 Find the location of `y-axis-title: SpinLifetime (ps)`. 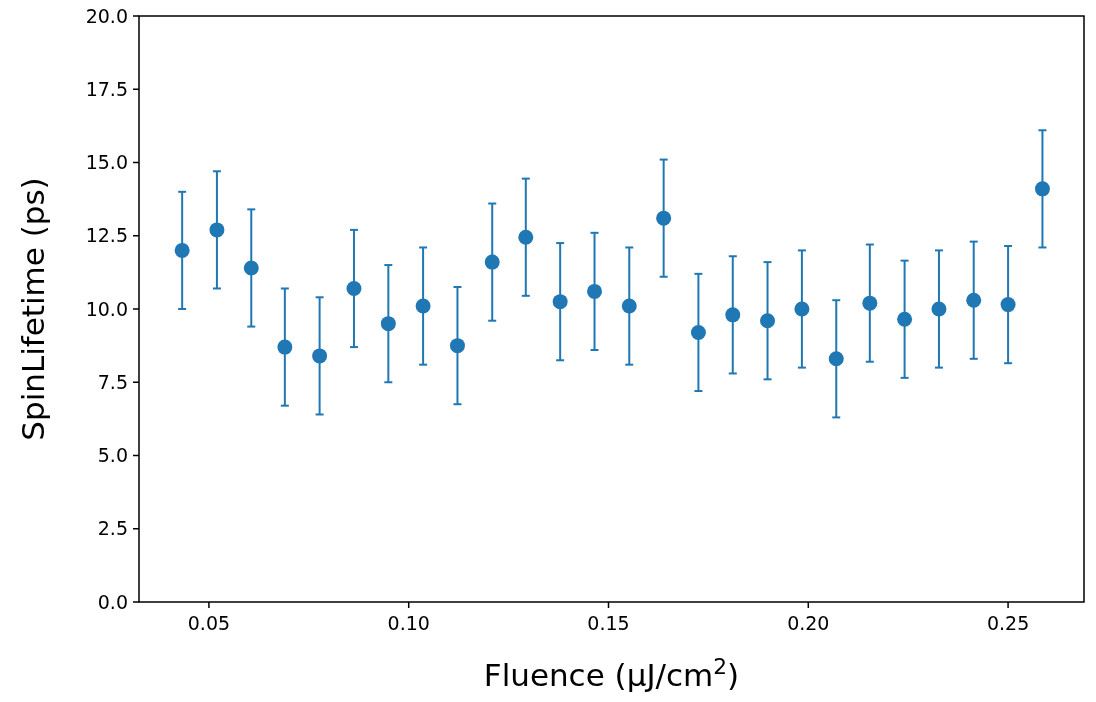

y-axis-title: SpinLifetime (ps) is located at coordinates (33, 309).